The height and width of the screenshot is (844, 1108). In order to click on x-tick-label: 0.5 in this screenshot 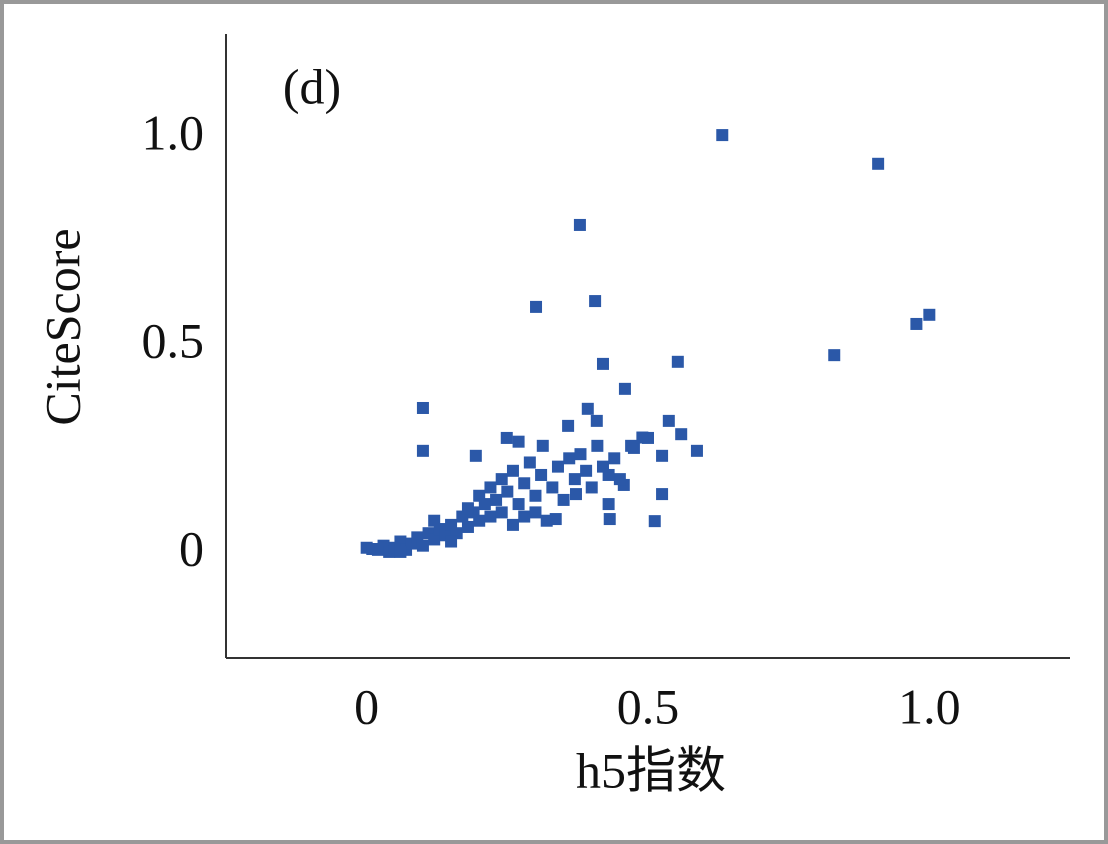, I will do `click(648, 706)`.